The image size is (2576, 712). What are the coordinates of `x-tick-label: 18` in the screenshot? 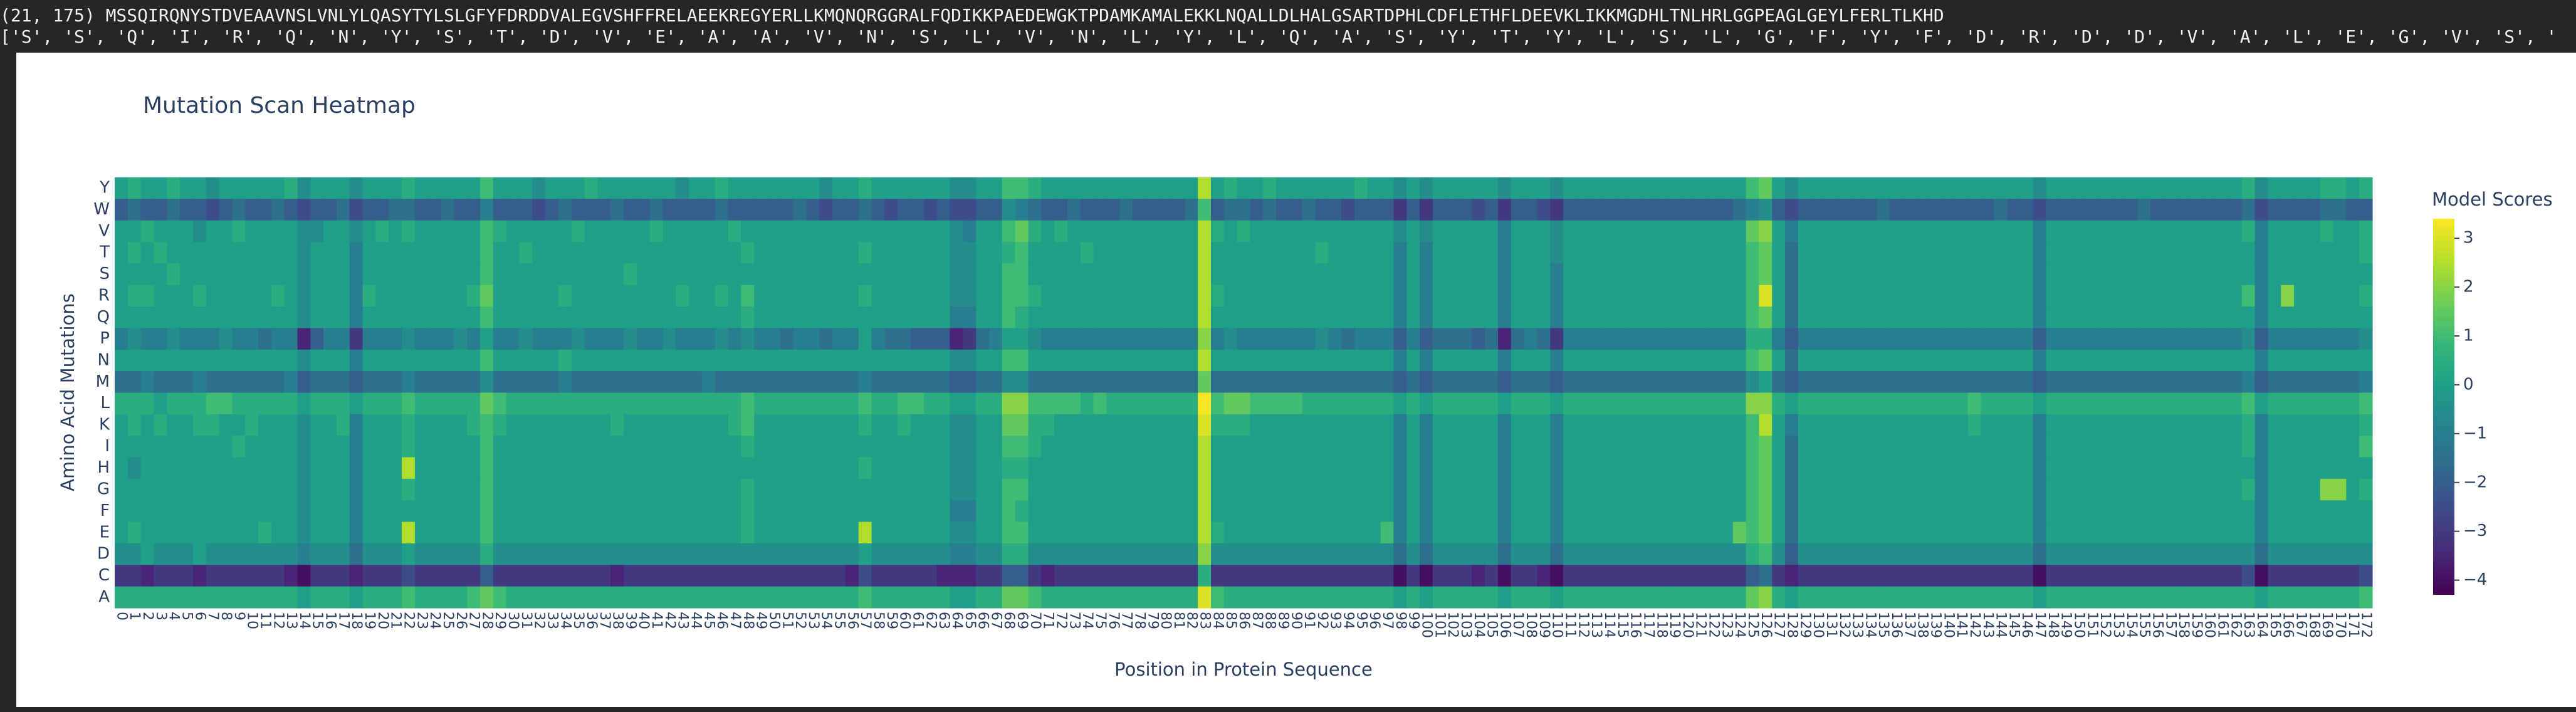 It's located at (356, 620).